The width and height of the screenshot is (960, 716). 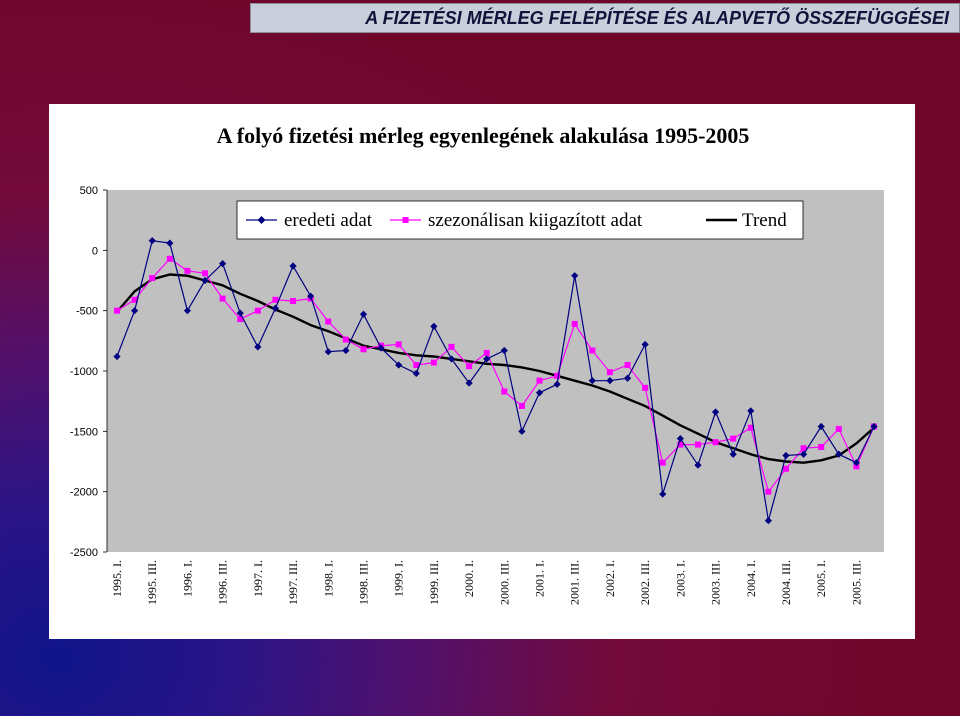 I want to click on y-axis: 500 0 -500 -1000 -1500 -2000 -2500, so click(x=89, y=372).